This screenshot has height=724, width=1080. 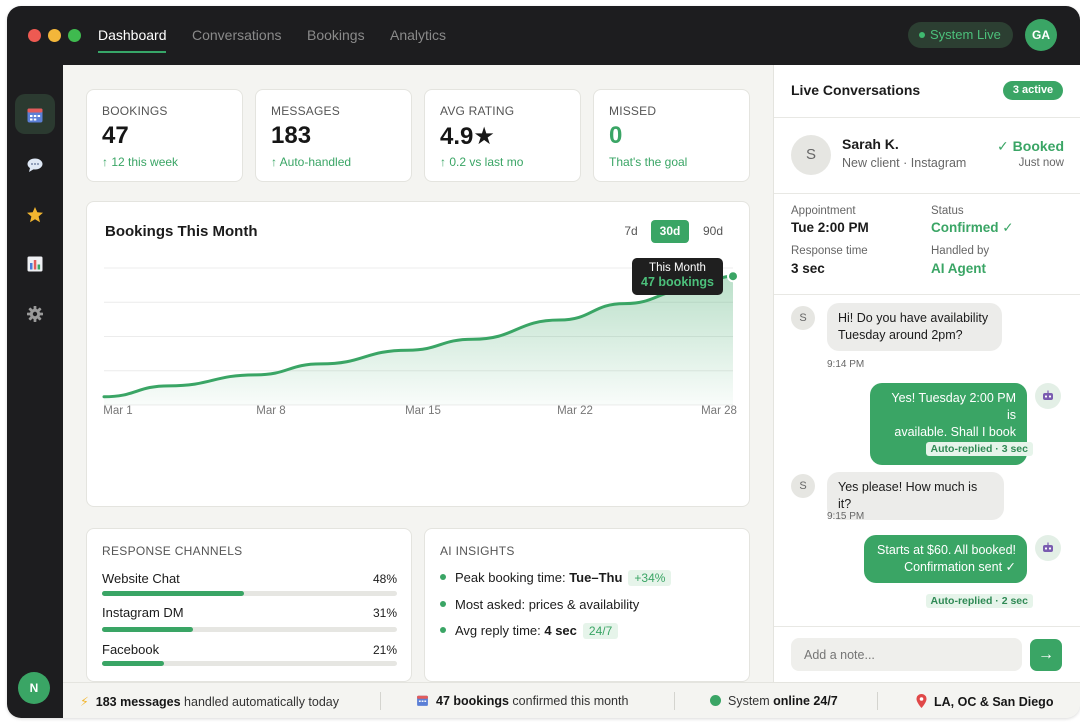 I want to click on bar-chart-icon, so click(x=35, y=264).